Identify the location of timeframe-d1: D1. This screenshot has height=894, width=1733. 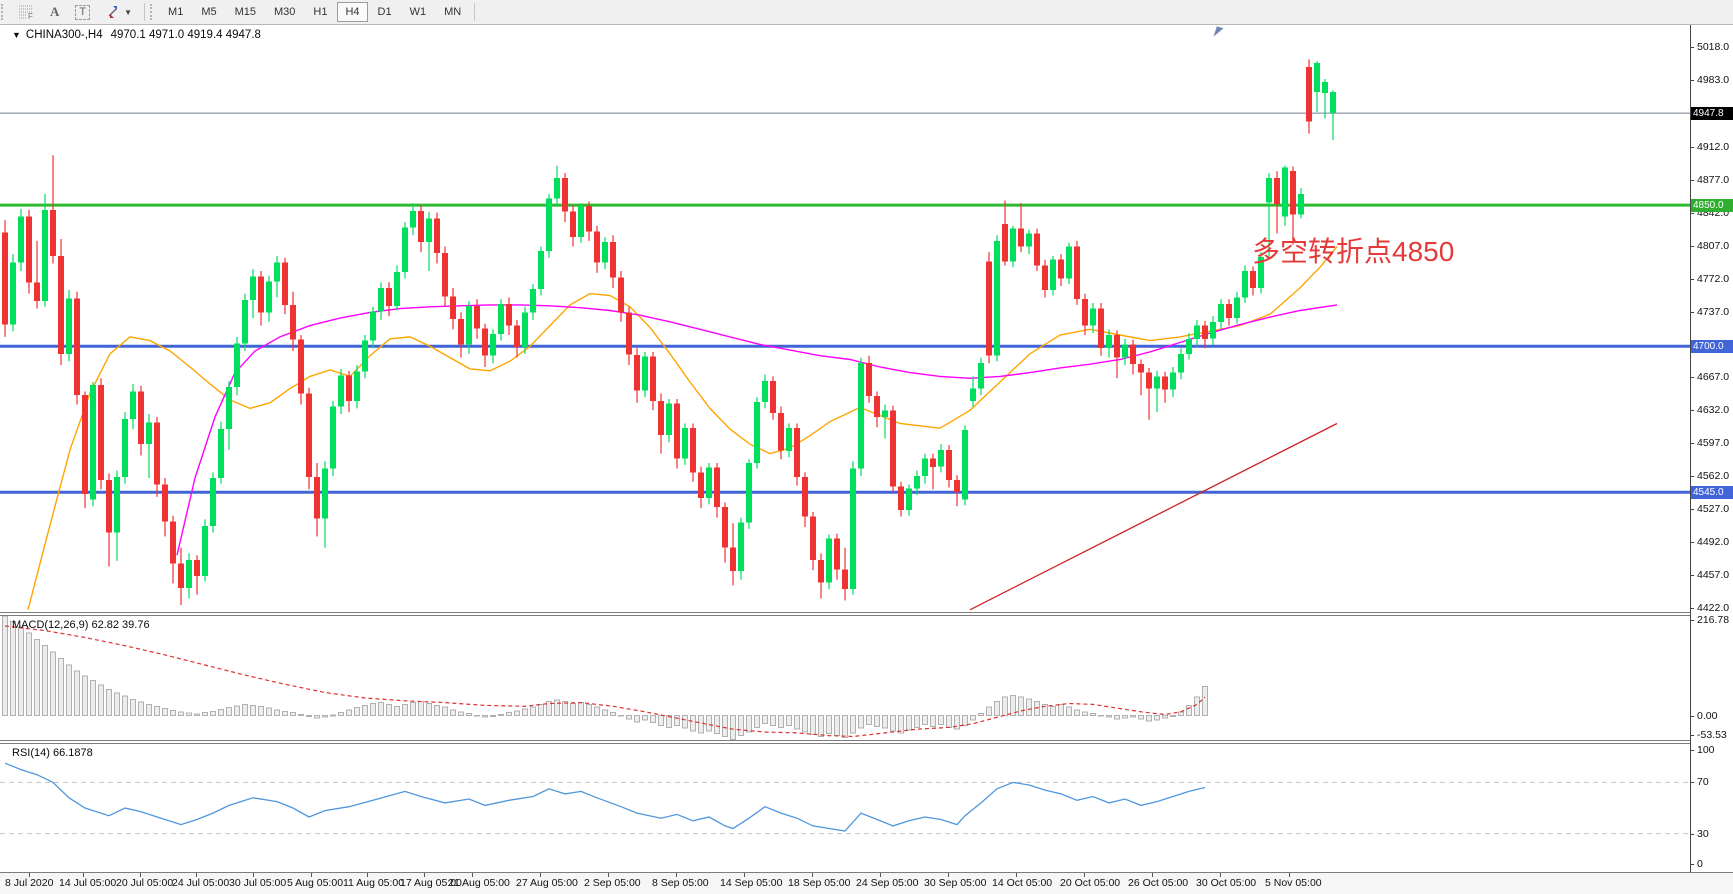
(384, 12).